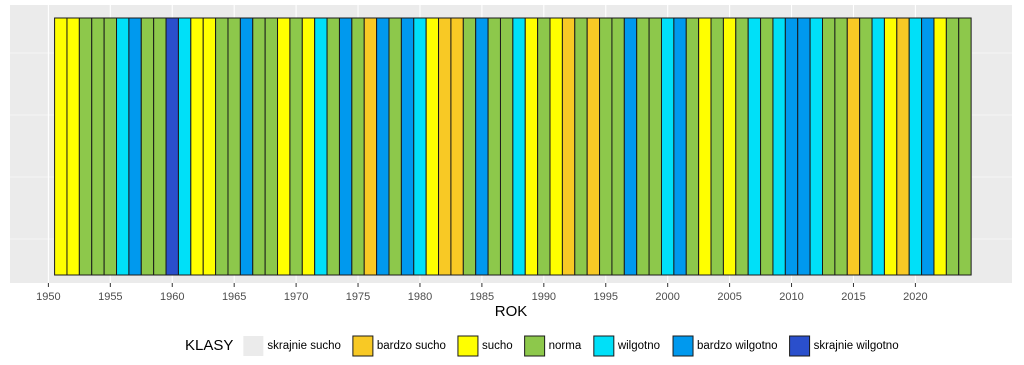 This screenshot has width=1024, height=365. I want to click on legend-label: skrajnie wilgotno, so click(856, 346).